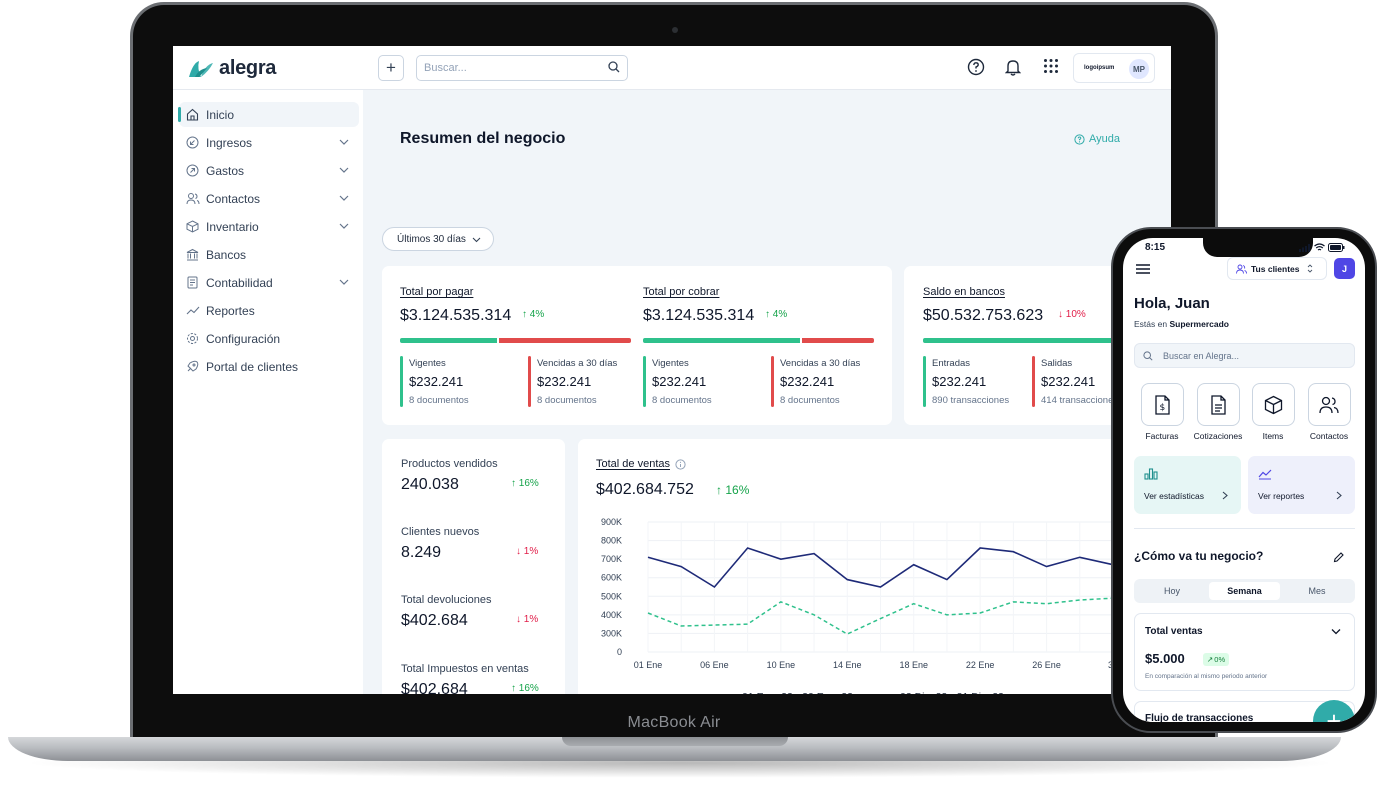  I want to click on sales-delta: ↑ 16%, so click(733, 490).